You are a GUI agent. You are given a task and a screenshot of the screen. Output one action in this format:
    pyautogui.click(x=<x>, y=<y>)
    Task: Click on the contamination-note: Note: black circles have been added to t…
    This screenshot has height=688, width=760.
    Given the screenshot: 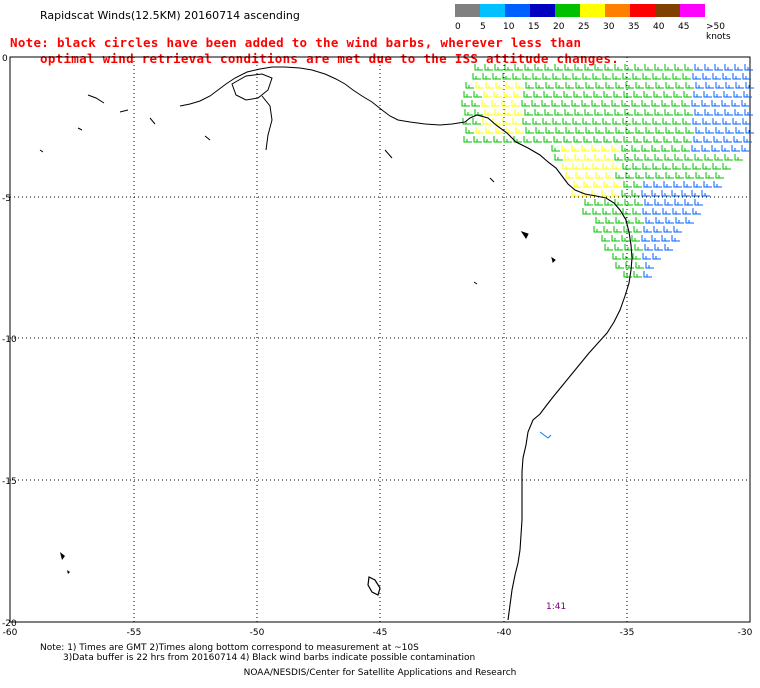 What is the action you would take?
    pyautogui.click(x=314, y=51)
    